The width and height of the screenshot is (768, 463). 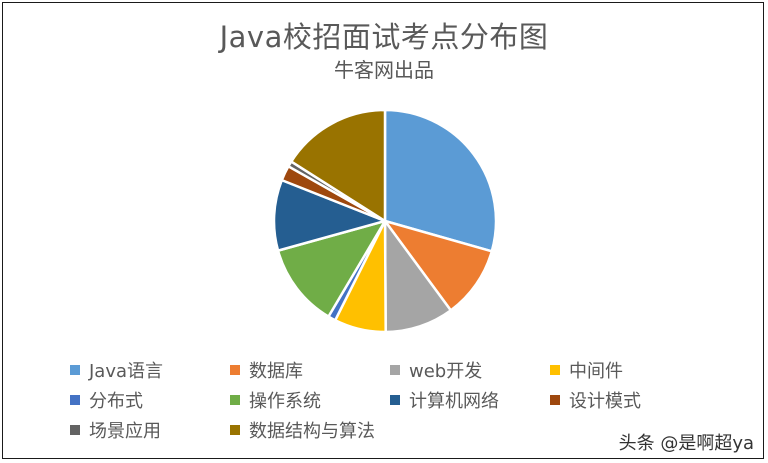 What do you see at coordinates (630, 370) in the screenshot?
I see `legend-item: 中间件` at bounding box center [630, 370].